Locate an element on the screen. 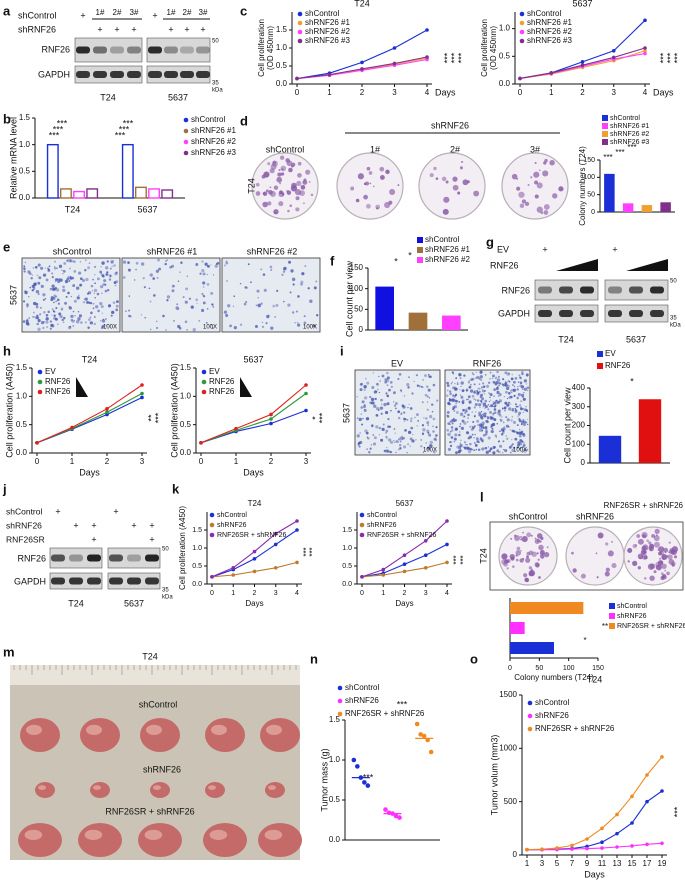  legend-label: shControl is located at coordinates (442, 239).